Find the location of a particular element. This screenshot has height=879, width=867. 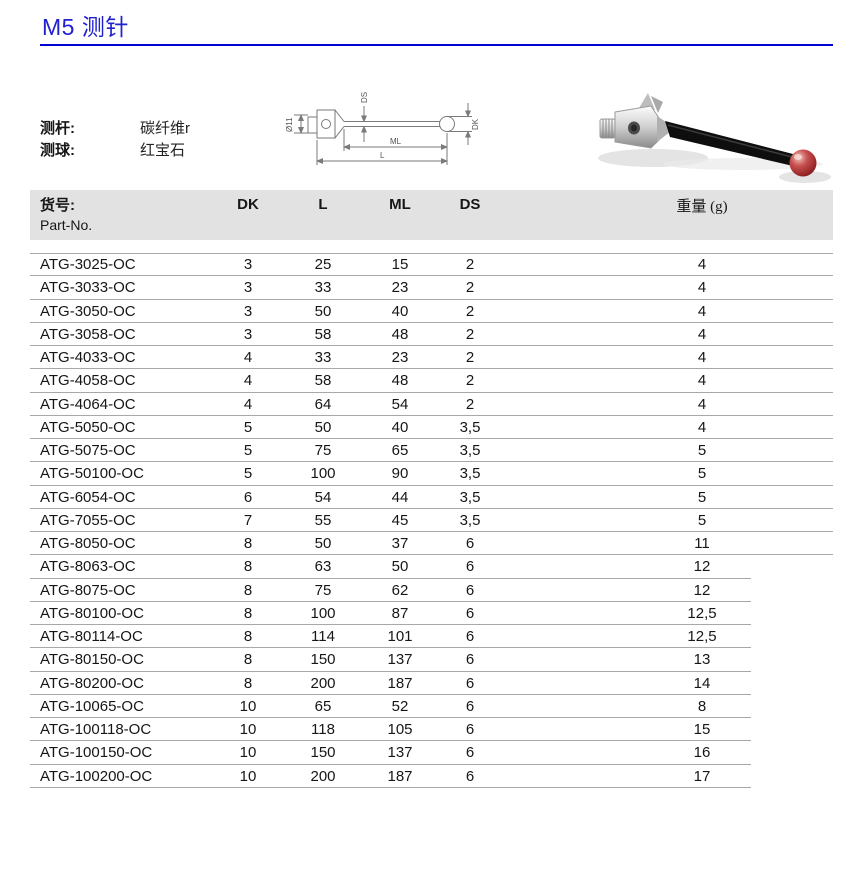

table-row: ATG-80100-OC 8 100 87 6 12,5 is located at coordinates (431, 614).